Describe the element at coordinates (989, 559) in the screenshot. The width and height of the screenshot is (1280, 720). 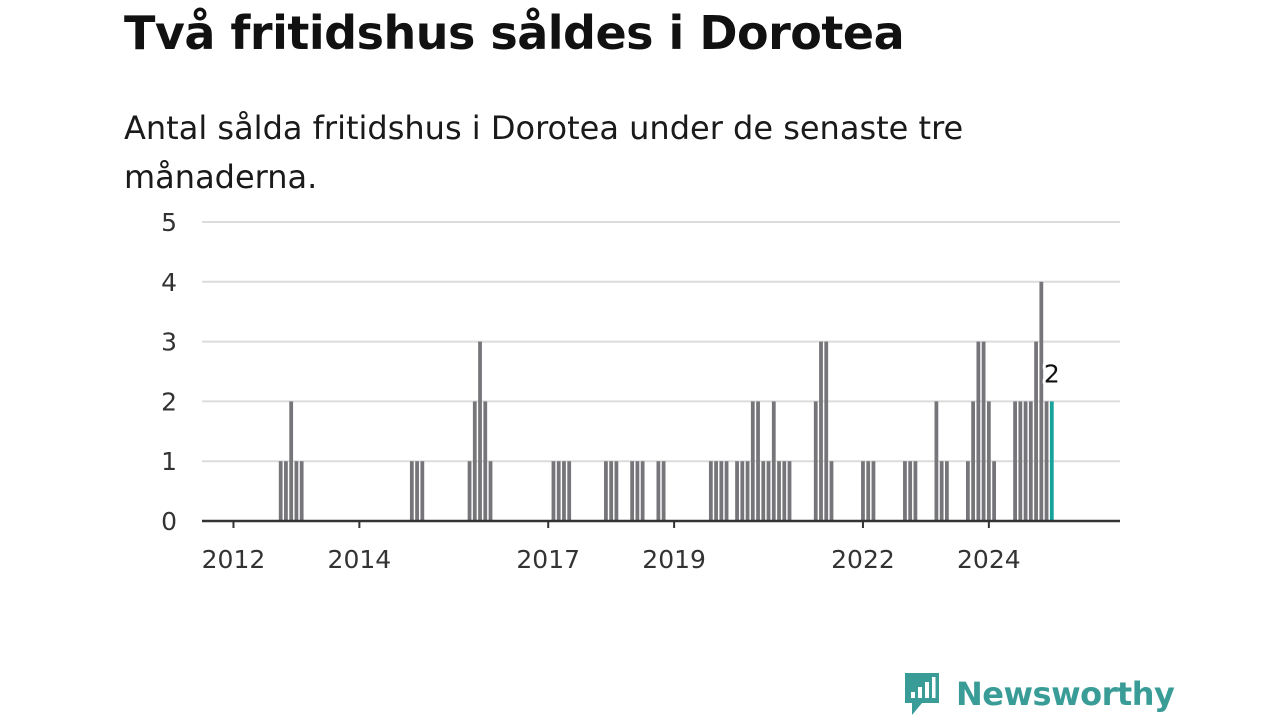
I see `x-tick-label: 2024` at that location.